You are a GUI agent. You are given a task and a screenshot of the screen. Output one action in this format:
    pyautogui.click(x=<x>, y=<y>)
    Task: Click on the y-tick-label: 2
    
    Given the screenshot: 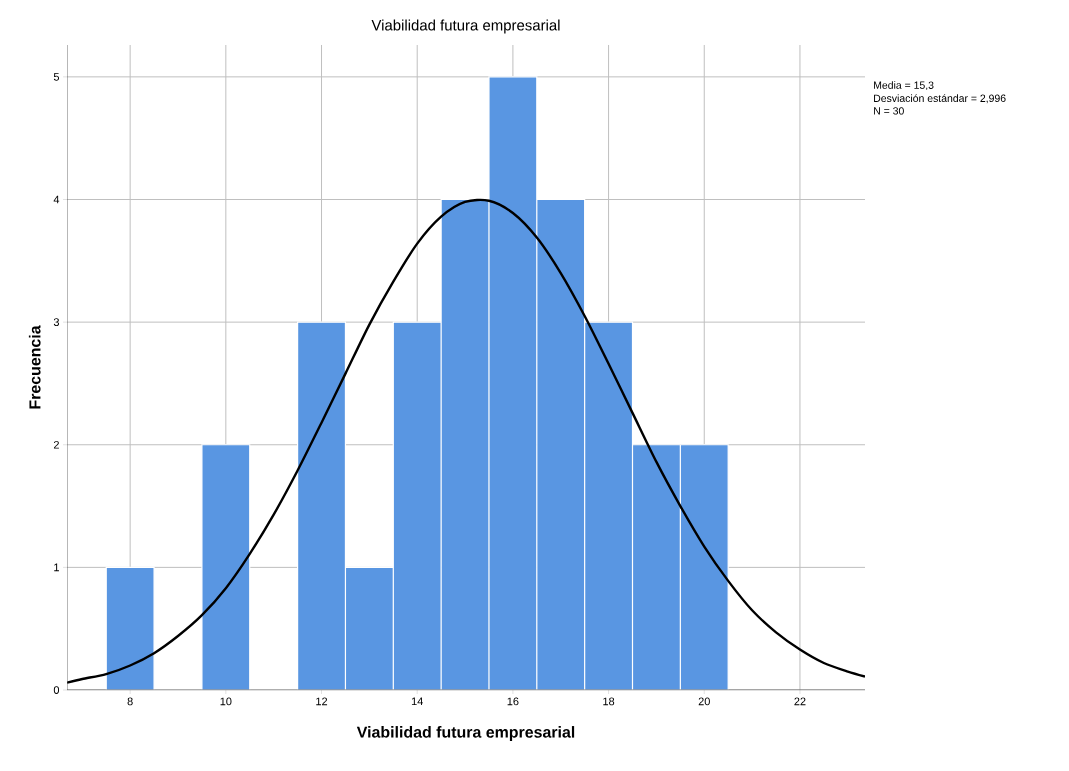 What is the action you would take?
    pyautogui.click(x=56, y=444)
    